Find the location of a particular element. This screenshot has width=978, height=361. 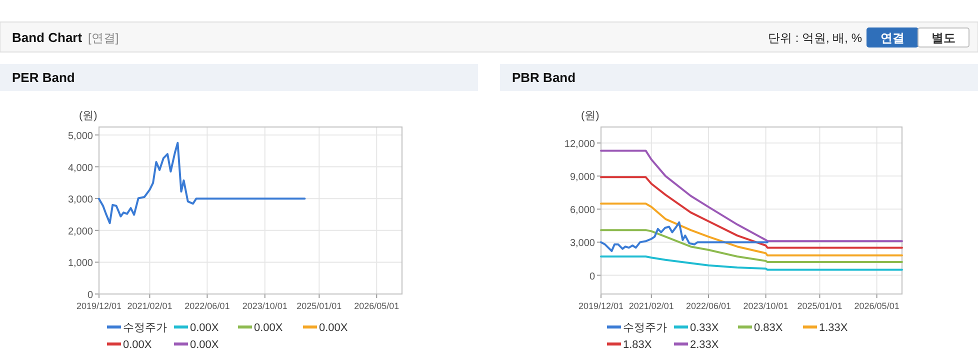

legend-label: 0.33X is located at coordinates (705, 328).